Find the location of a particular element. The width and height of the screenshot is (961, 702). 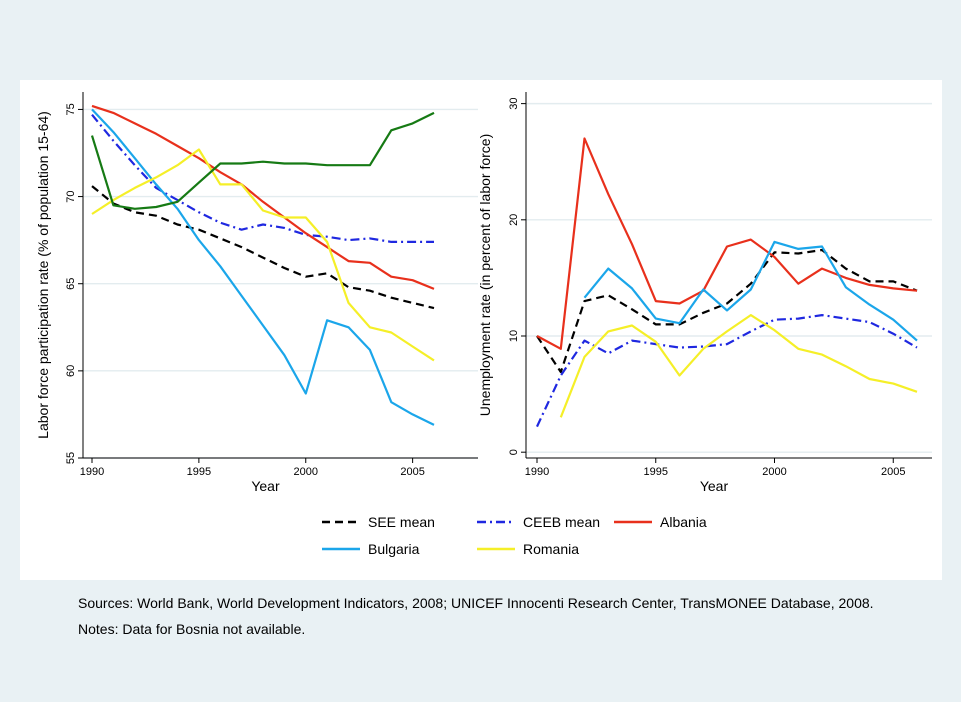

y-tick-label: 70 is located at coordinates (71, 196).